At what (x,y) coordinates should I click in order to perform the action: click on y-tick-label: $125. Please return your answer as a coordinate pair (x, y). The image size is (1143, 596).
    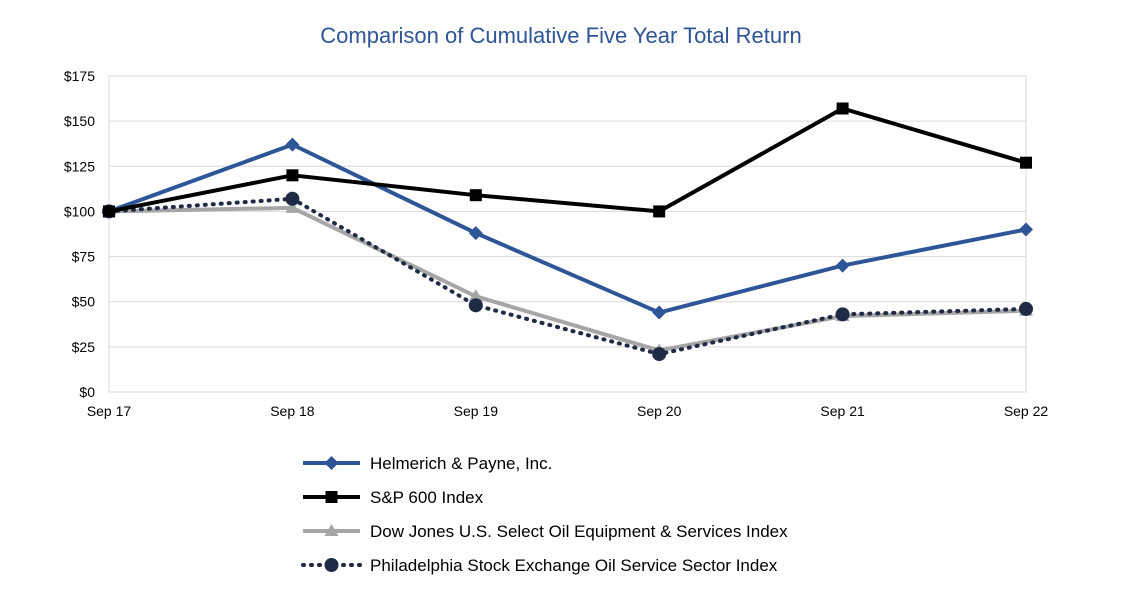
    Looking at the image, I should click on (79, 166).